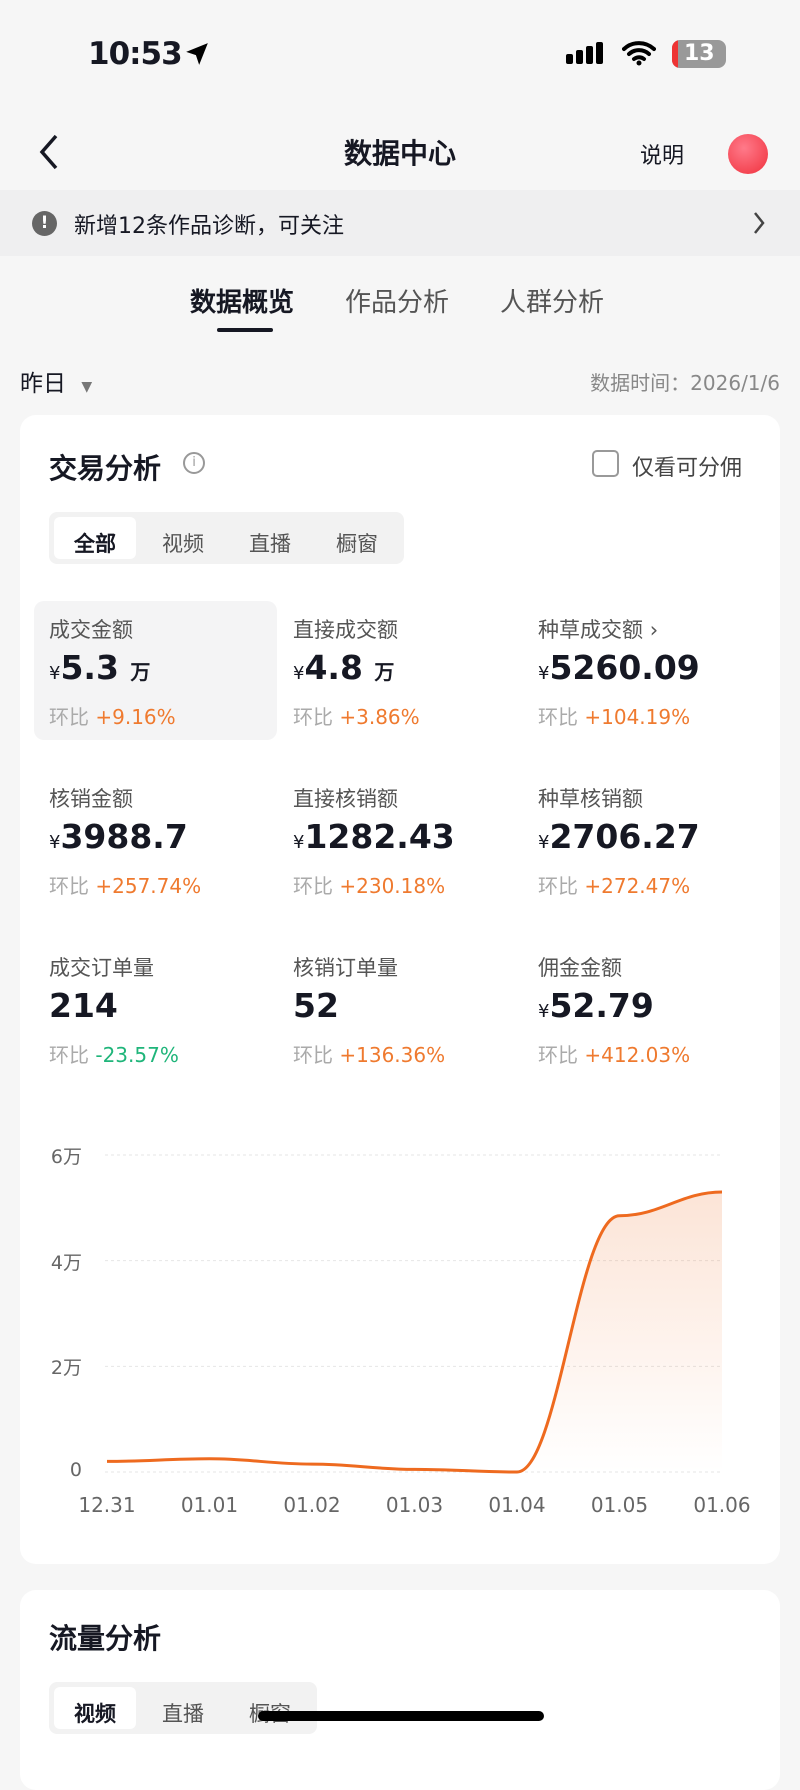 The height and width of the screenshot is (1790, 800). Describe the element at coordinates (87, 387) in the screenshot. I see `caret-down-icon: ▼` at that location.